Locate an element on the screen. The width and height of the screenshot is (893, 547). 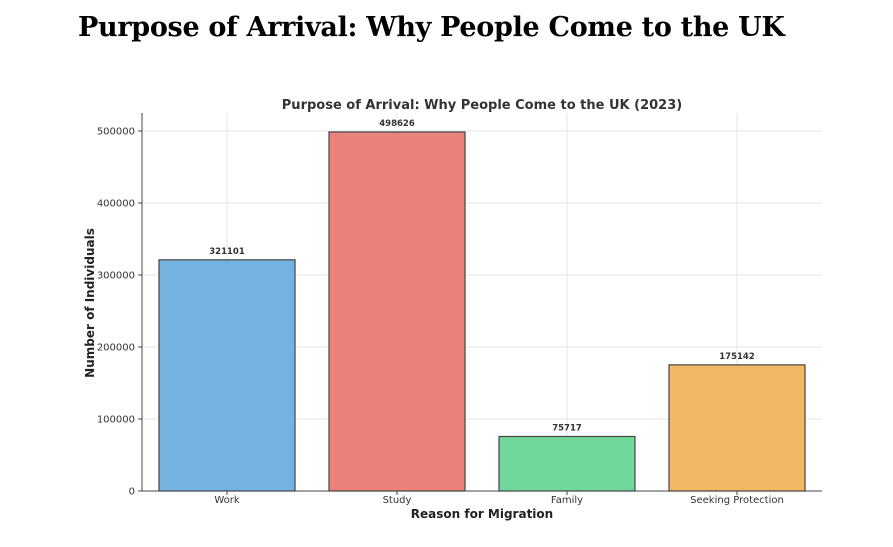
x-tick-label: Family is located at coordinates (567, 500).